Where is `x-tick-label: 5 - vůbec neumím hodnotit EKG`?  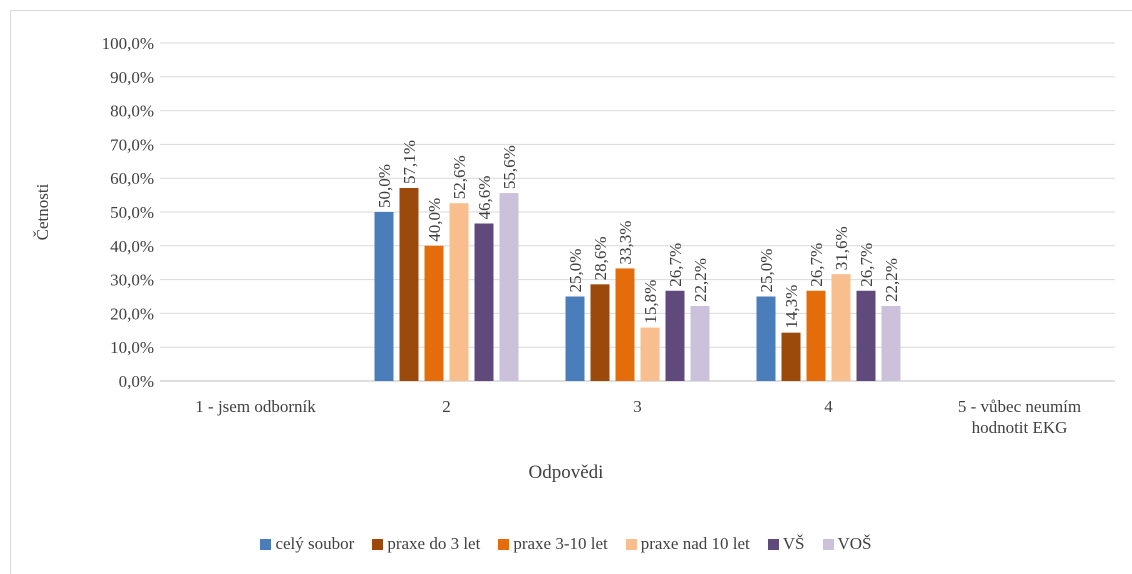 x-tick-label: 5 - vůbec neumím hodnotit EKG is located at coordinates (1019, 417).